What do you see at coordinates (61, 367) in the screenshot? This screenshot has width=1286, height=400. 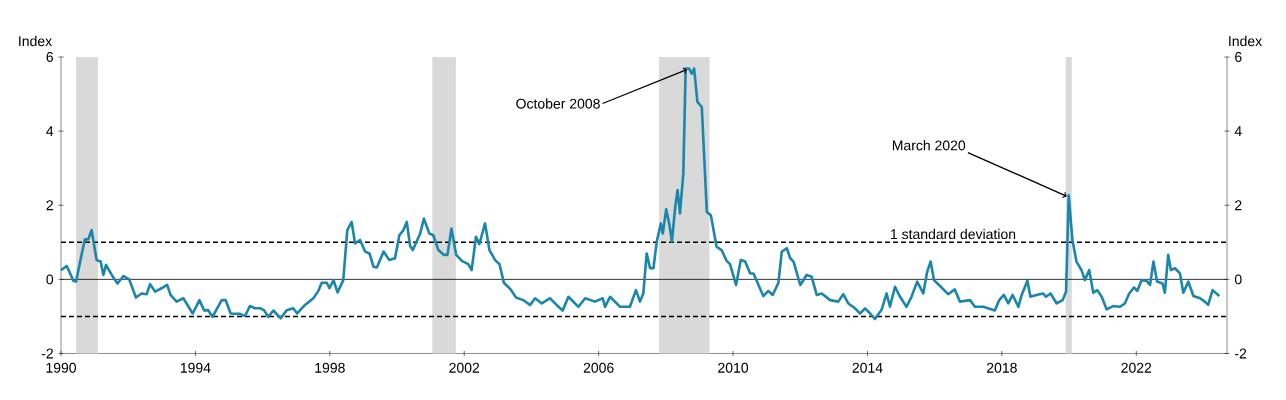 I see `x-tick-label: 1990` at bounding box center [61, 367].